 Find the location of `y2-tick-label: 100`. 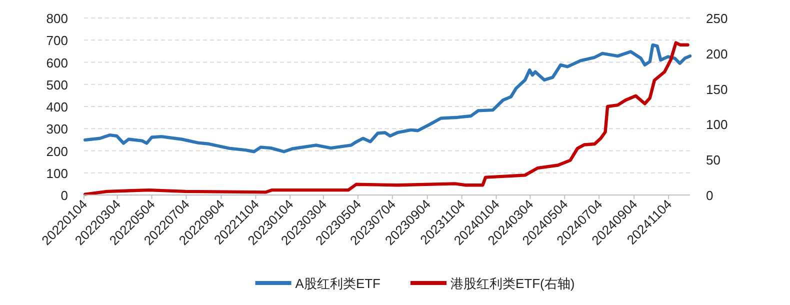

y2-tick-label: 100 is located at coordinates (717, 124).